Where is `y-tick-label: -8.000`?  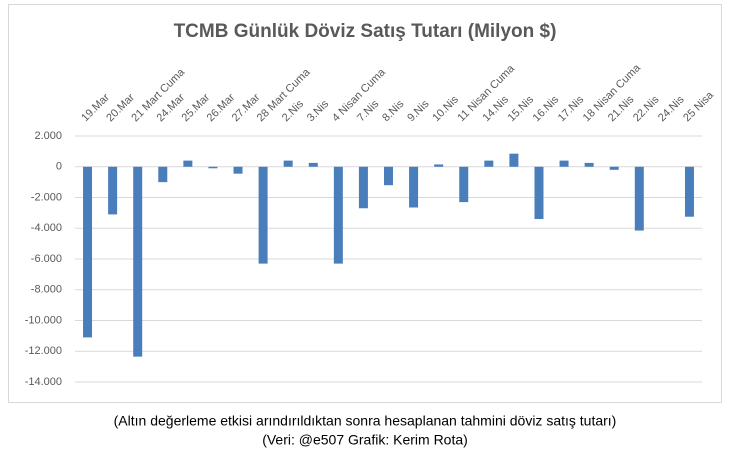 y-tick-label: -8.000 is located at coordinates (46, 290).